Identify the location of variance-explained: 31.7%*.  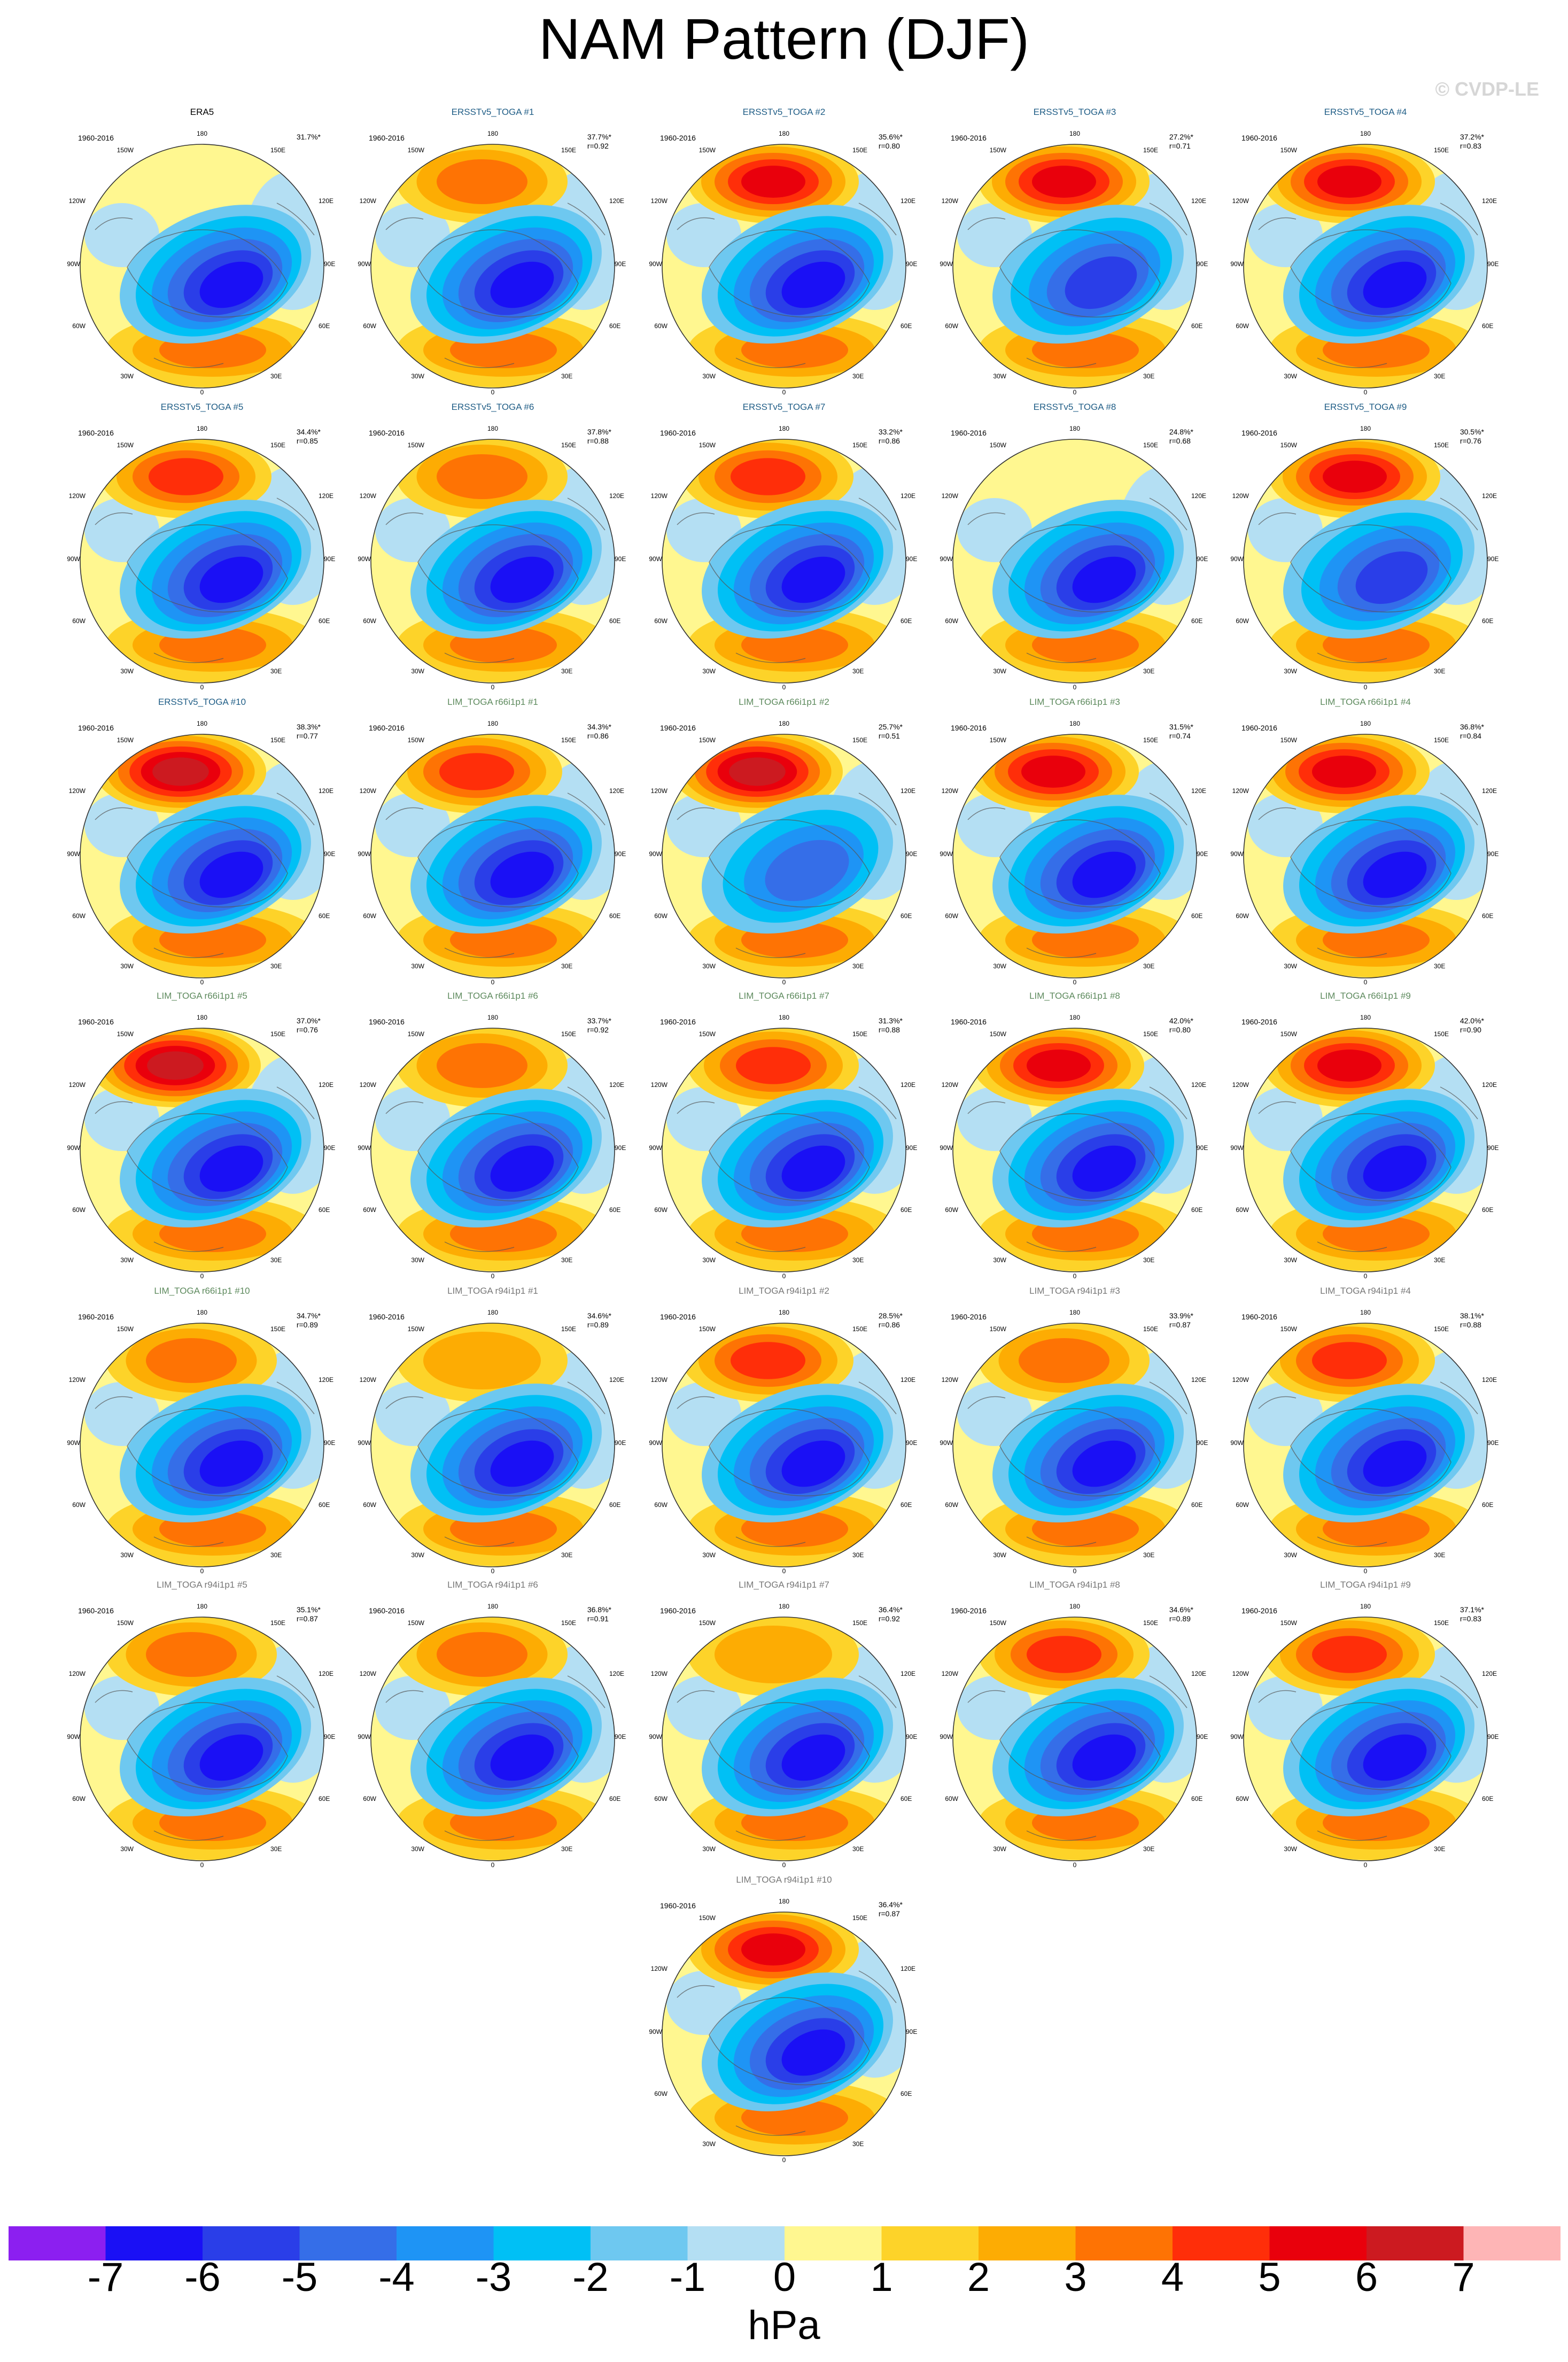
(308, 137).